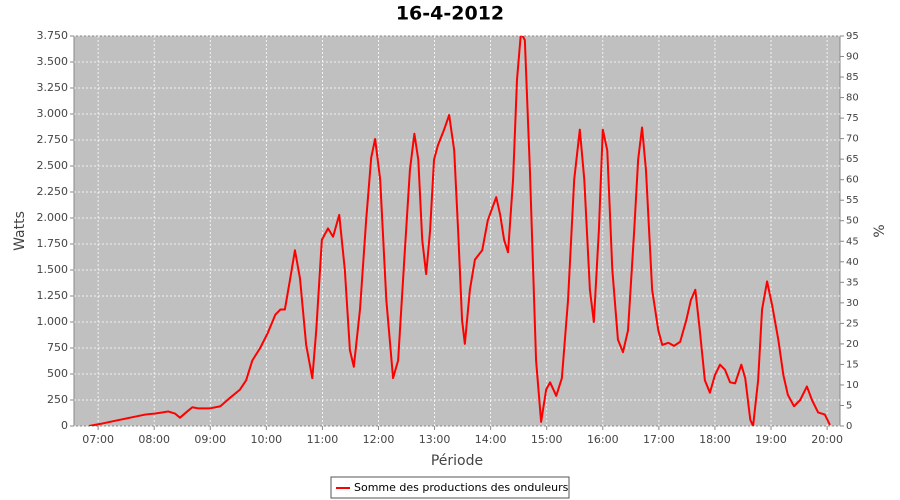 The width and height of the screenshot is (900, 500). Describe the element at coordinates (852, 221) in the screenshot. I see `y2-tick-label: 50` at that location.